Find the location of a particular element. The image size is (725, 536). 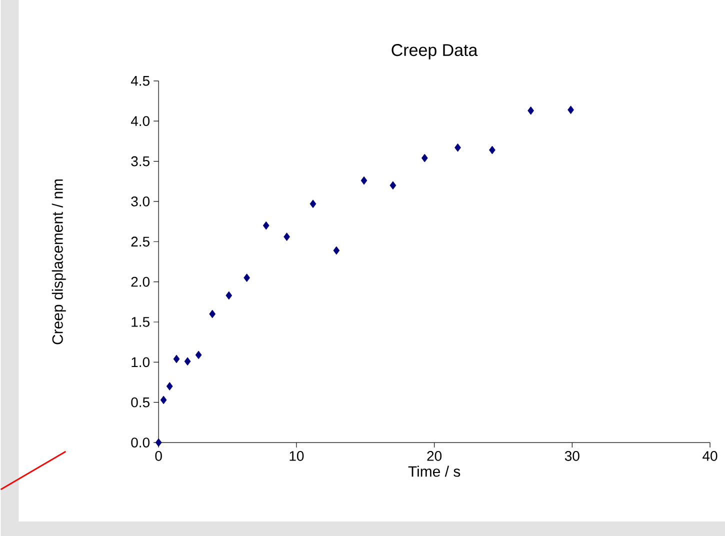

y-axis-title: Creep displacement / nm is located at coordinates (59, 261).